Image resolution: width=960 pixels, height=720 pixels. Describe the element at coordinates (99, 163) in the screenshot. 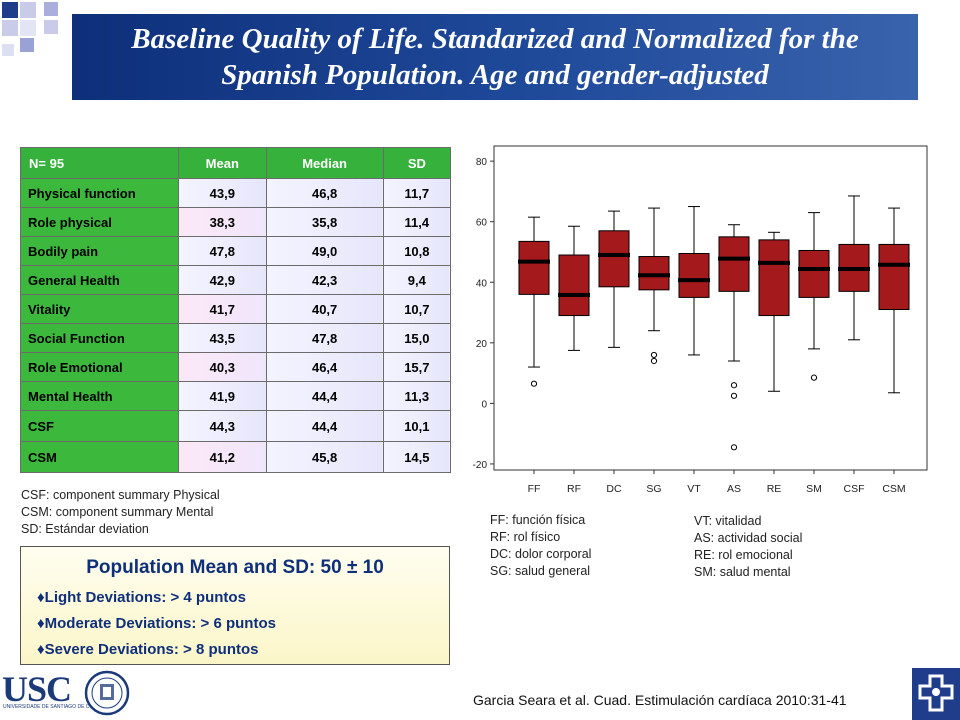

I see `header-n: N= 95` at that location.